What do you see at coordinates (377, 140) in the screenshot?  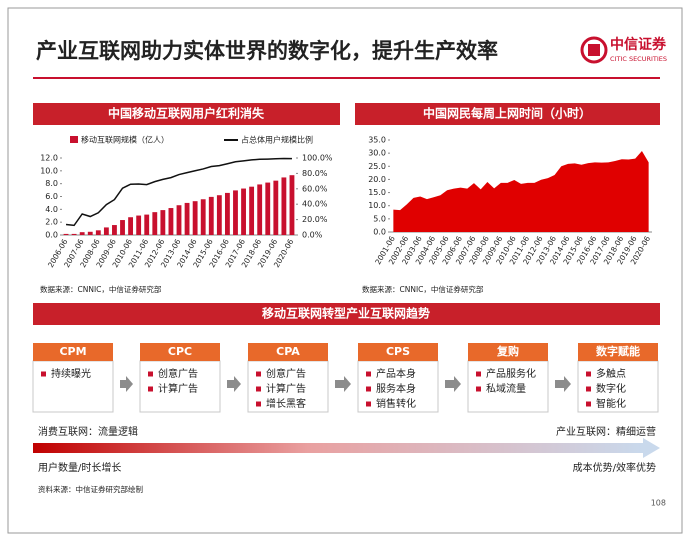 I see `y-tick-label: 35.0` at bounding box center [377, 140].